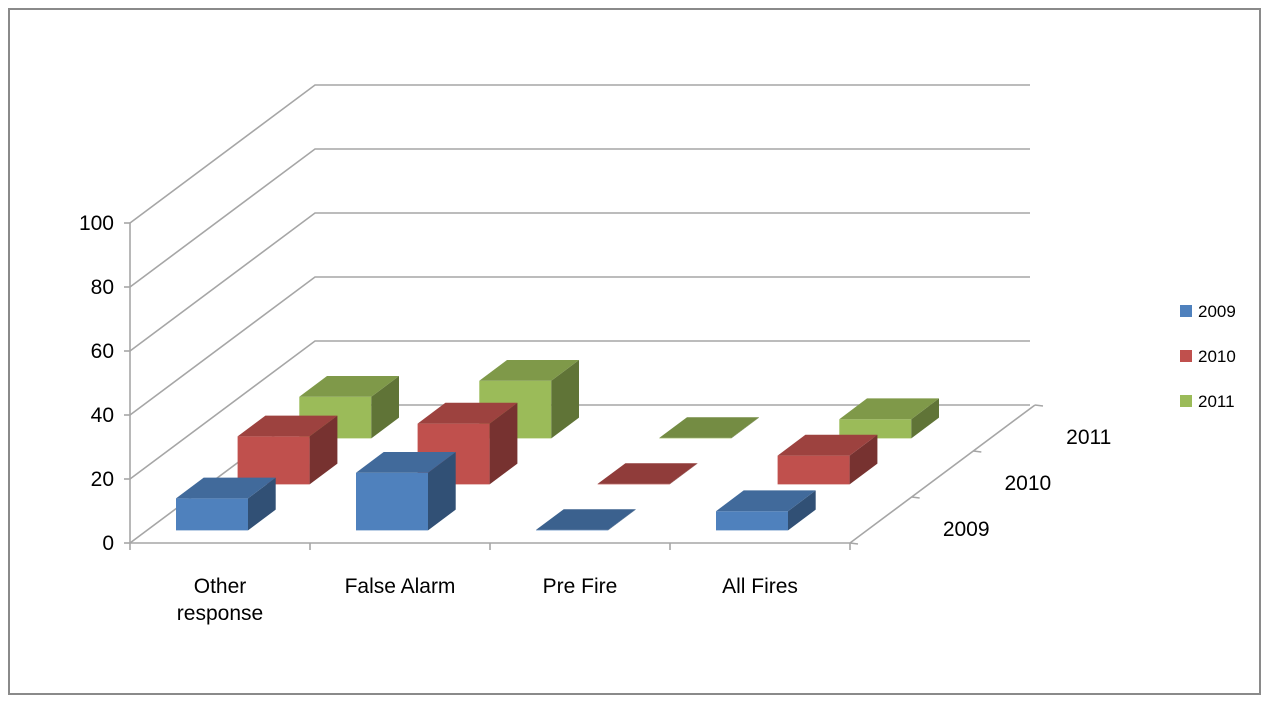 This screenshot has width=1271, height=704. What do you see at coordinates (220, 600) in the screenshot?
I see `category-label: Other response` at bounding box center [220, 600].